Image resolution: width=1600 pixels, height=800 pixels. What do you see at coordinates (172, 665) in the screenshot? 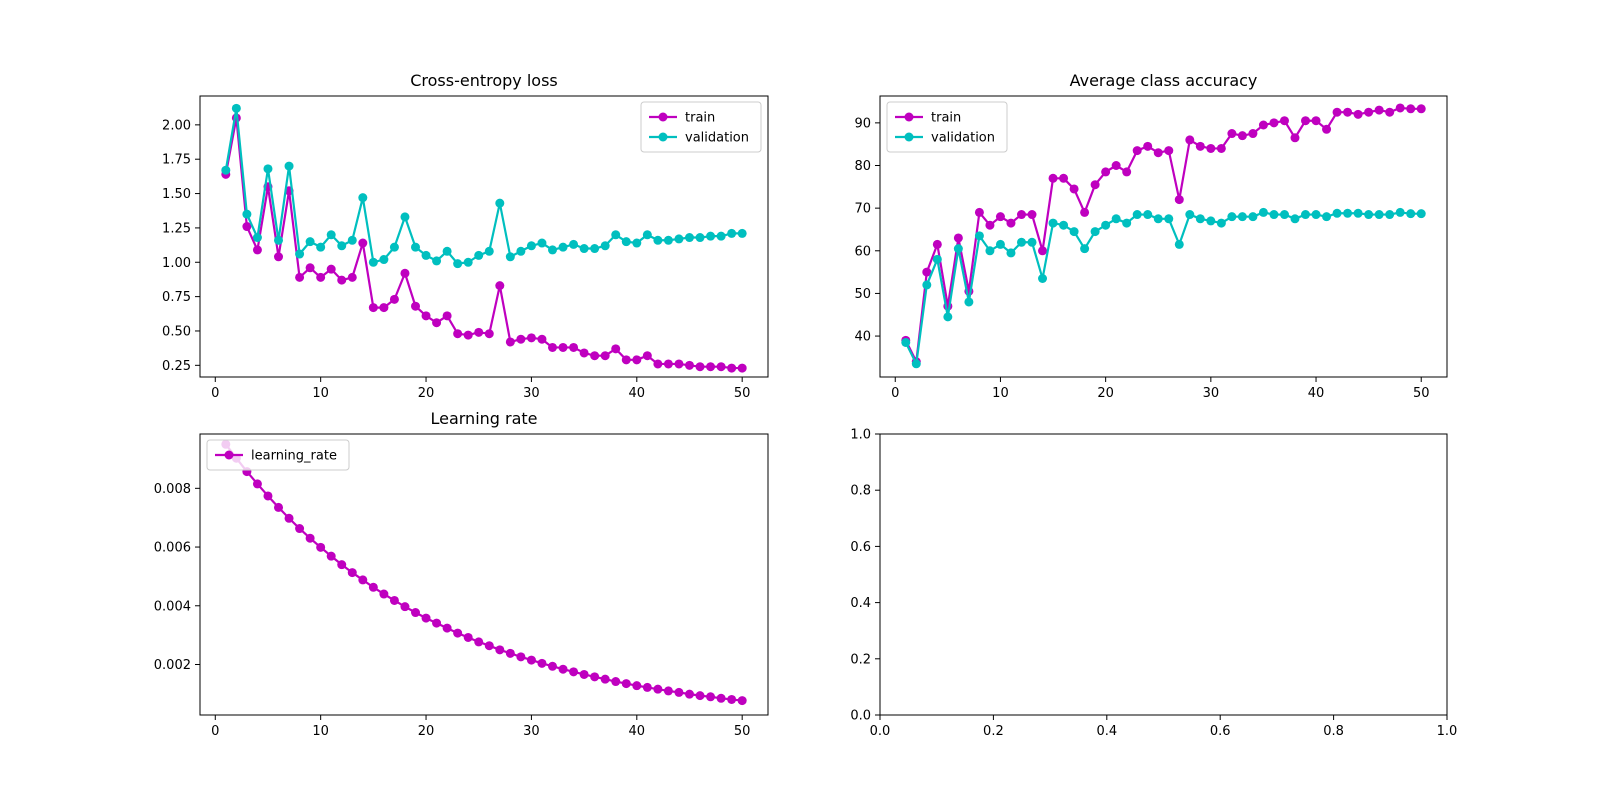
I see `y-tick-label: 0.002` at bounding box center [172, 665].